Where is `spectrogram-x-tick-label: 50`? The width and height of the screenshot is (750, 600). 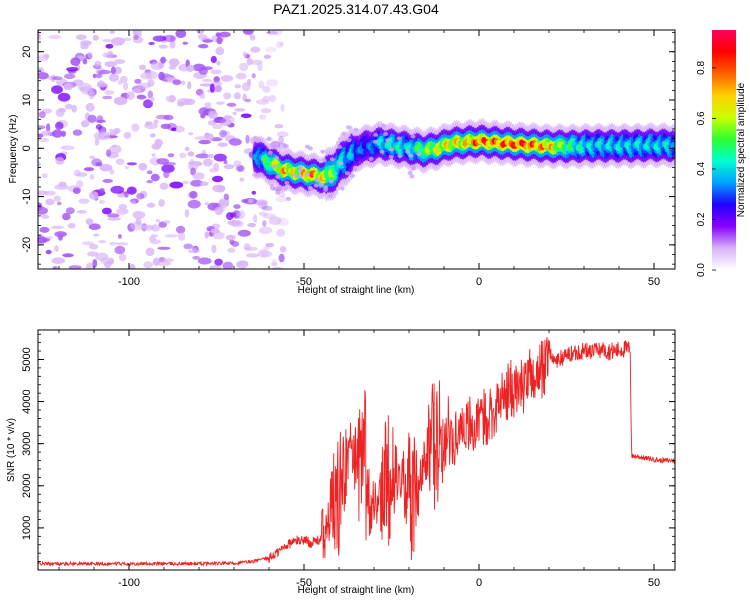 spectrogram-x-tick-label: 50 is located at coordinates (654, 282).